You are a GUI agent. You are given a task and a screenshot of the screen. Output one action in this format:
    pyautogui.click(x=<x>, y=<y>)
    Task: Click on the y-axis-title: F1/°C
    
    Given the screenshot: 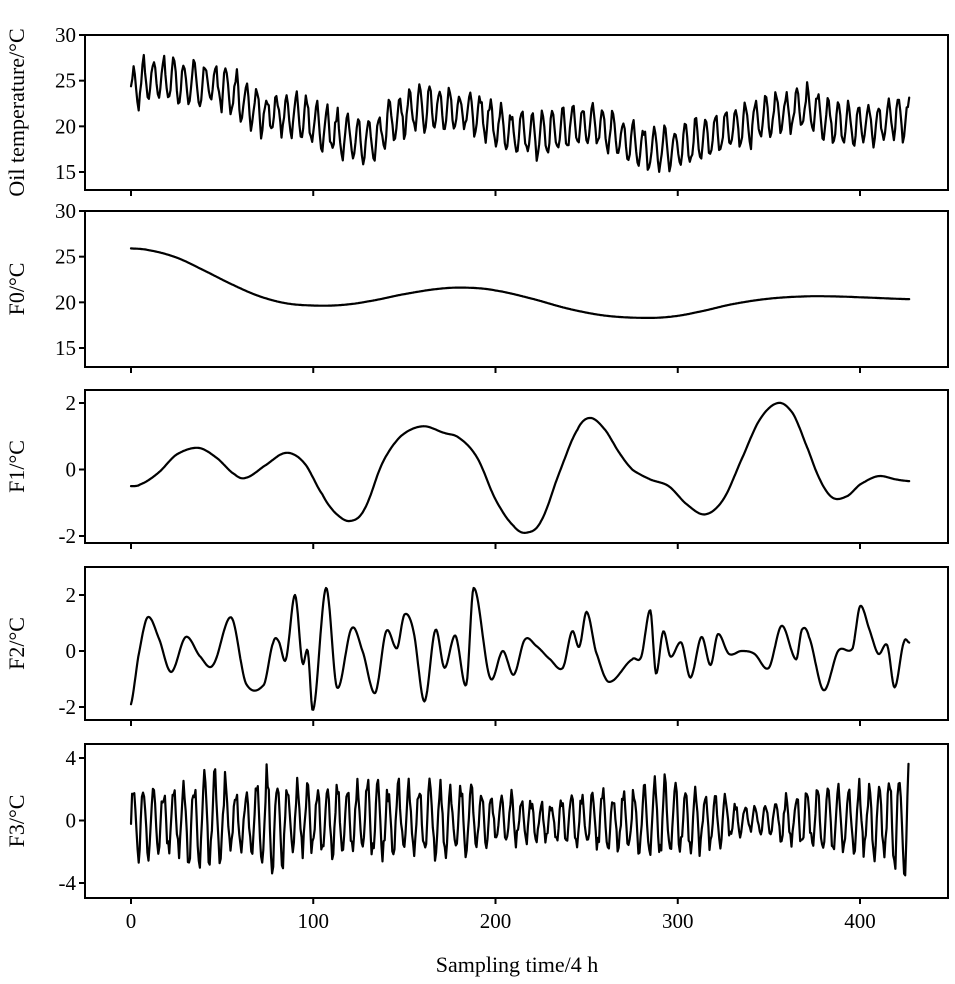 What is the action you would take?
    pyautogui.click(x=16, y=466)
    